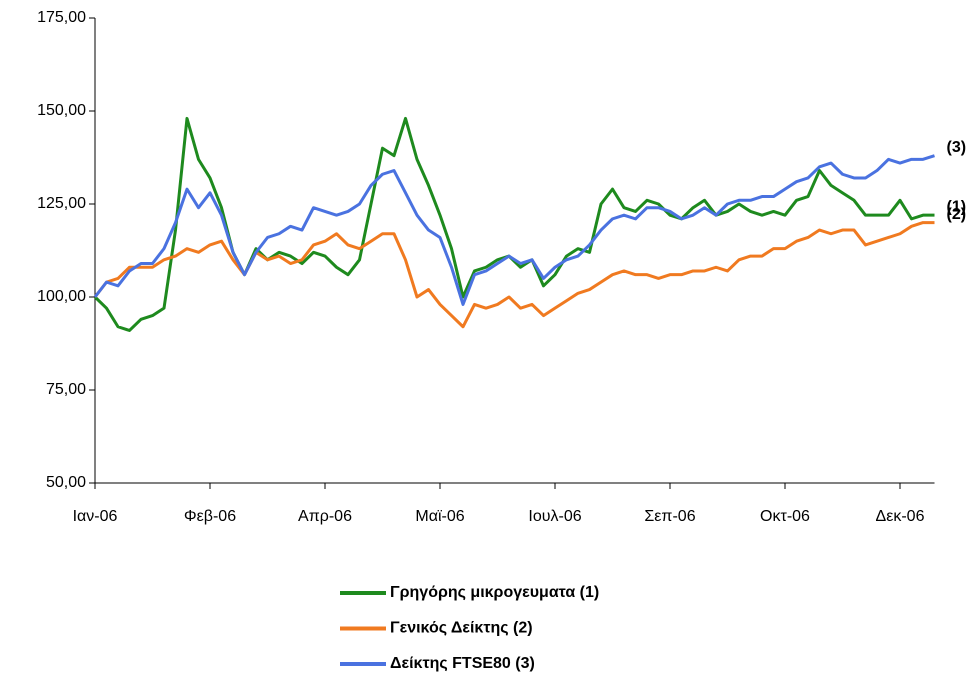 The image size is (974, 683). I want to click on x-tick-label: Φεβ-06, so click(210, 516).